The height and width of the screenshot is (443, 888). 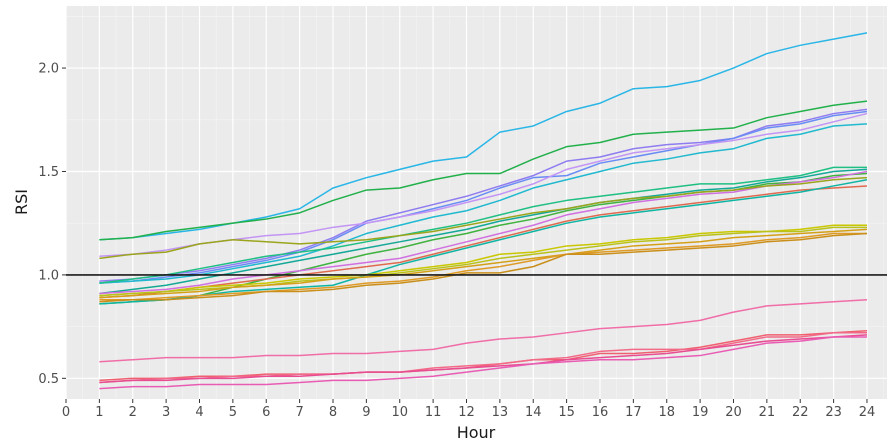 I want to click on y-tick-label: 1.5, so click(x=48, y=172).